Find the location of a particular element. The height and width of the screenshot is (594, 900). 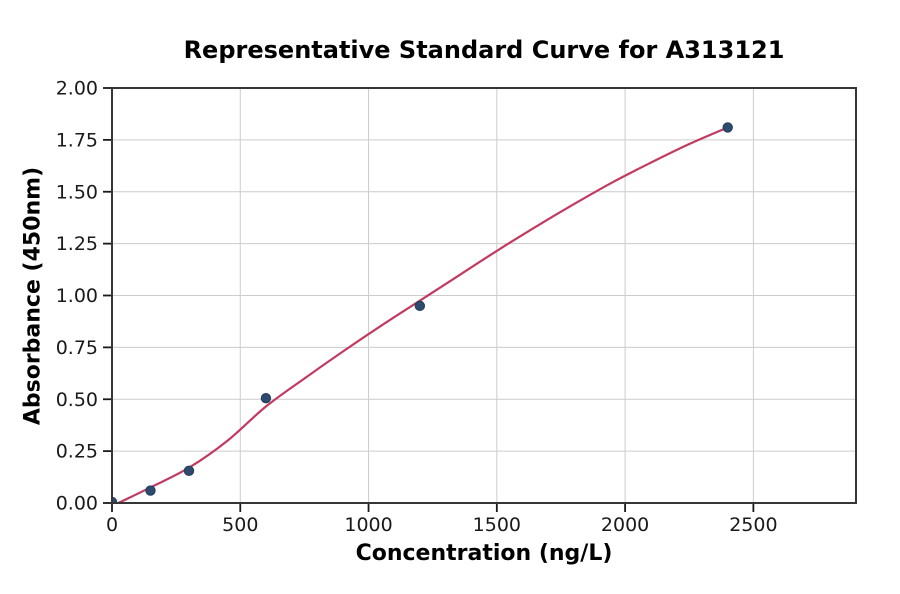

y-tick-label: 0.00 is located at coordinates (77, 504).